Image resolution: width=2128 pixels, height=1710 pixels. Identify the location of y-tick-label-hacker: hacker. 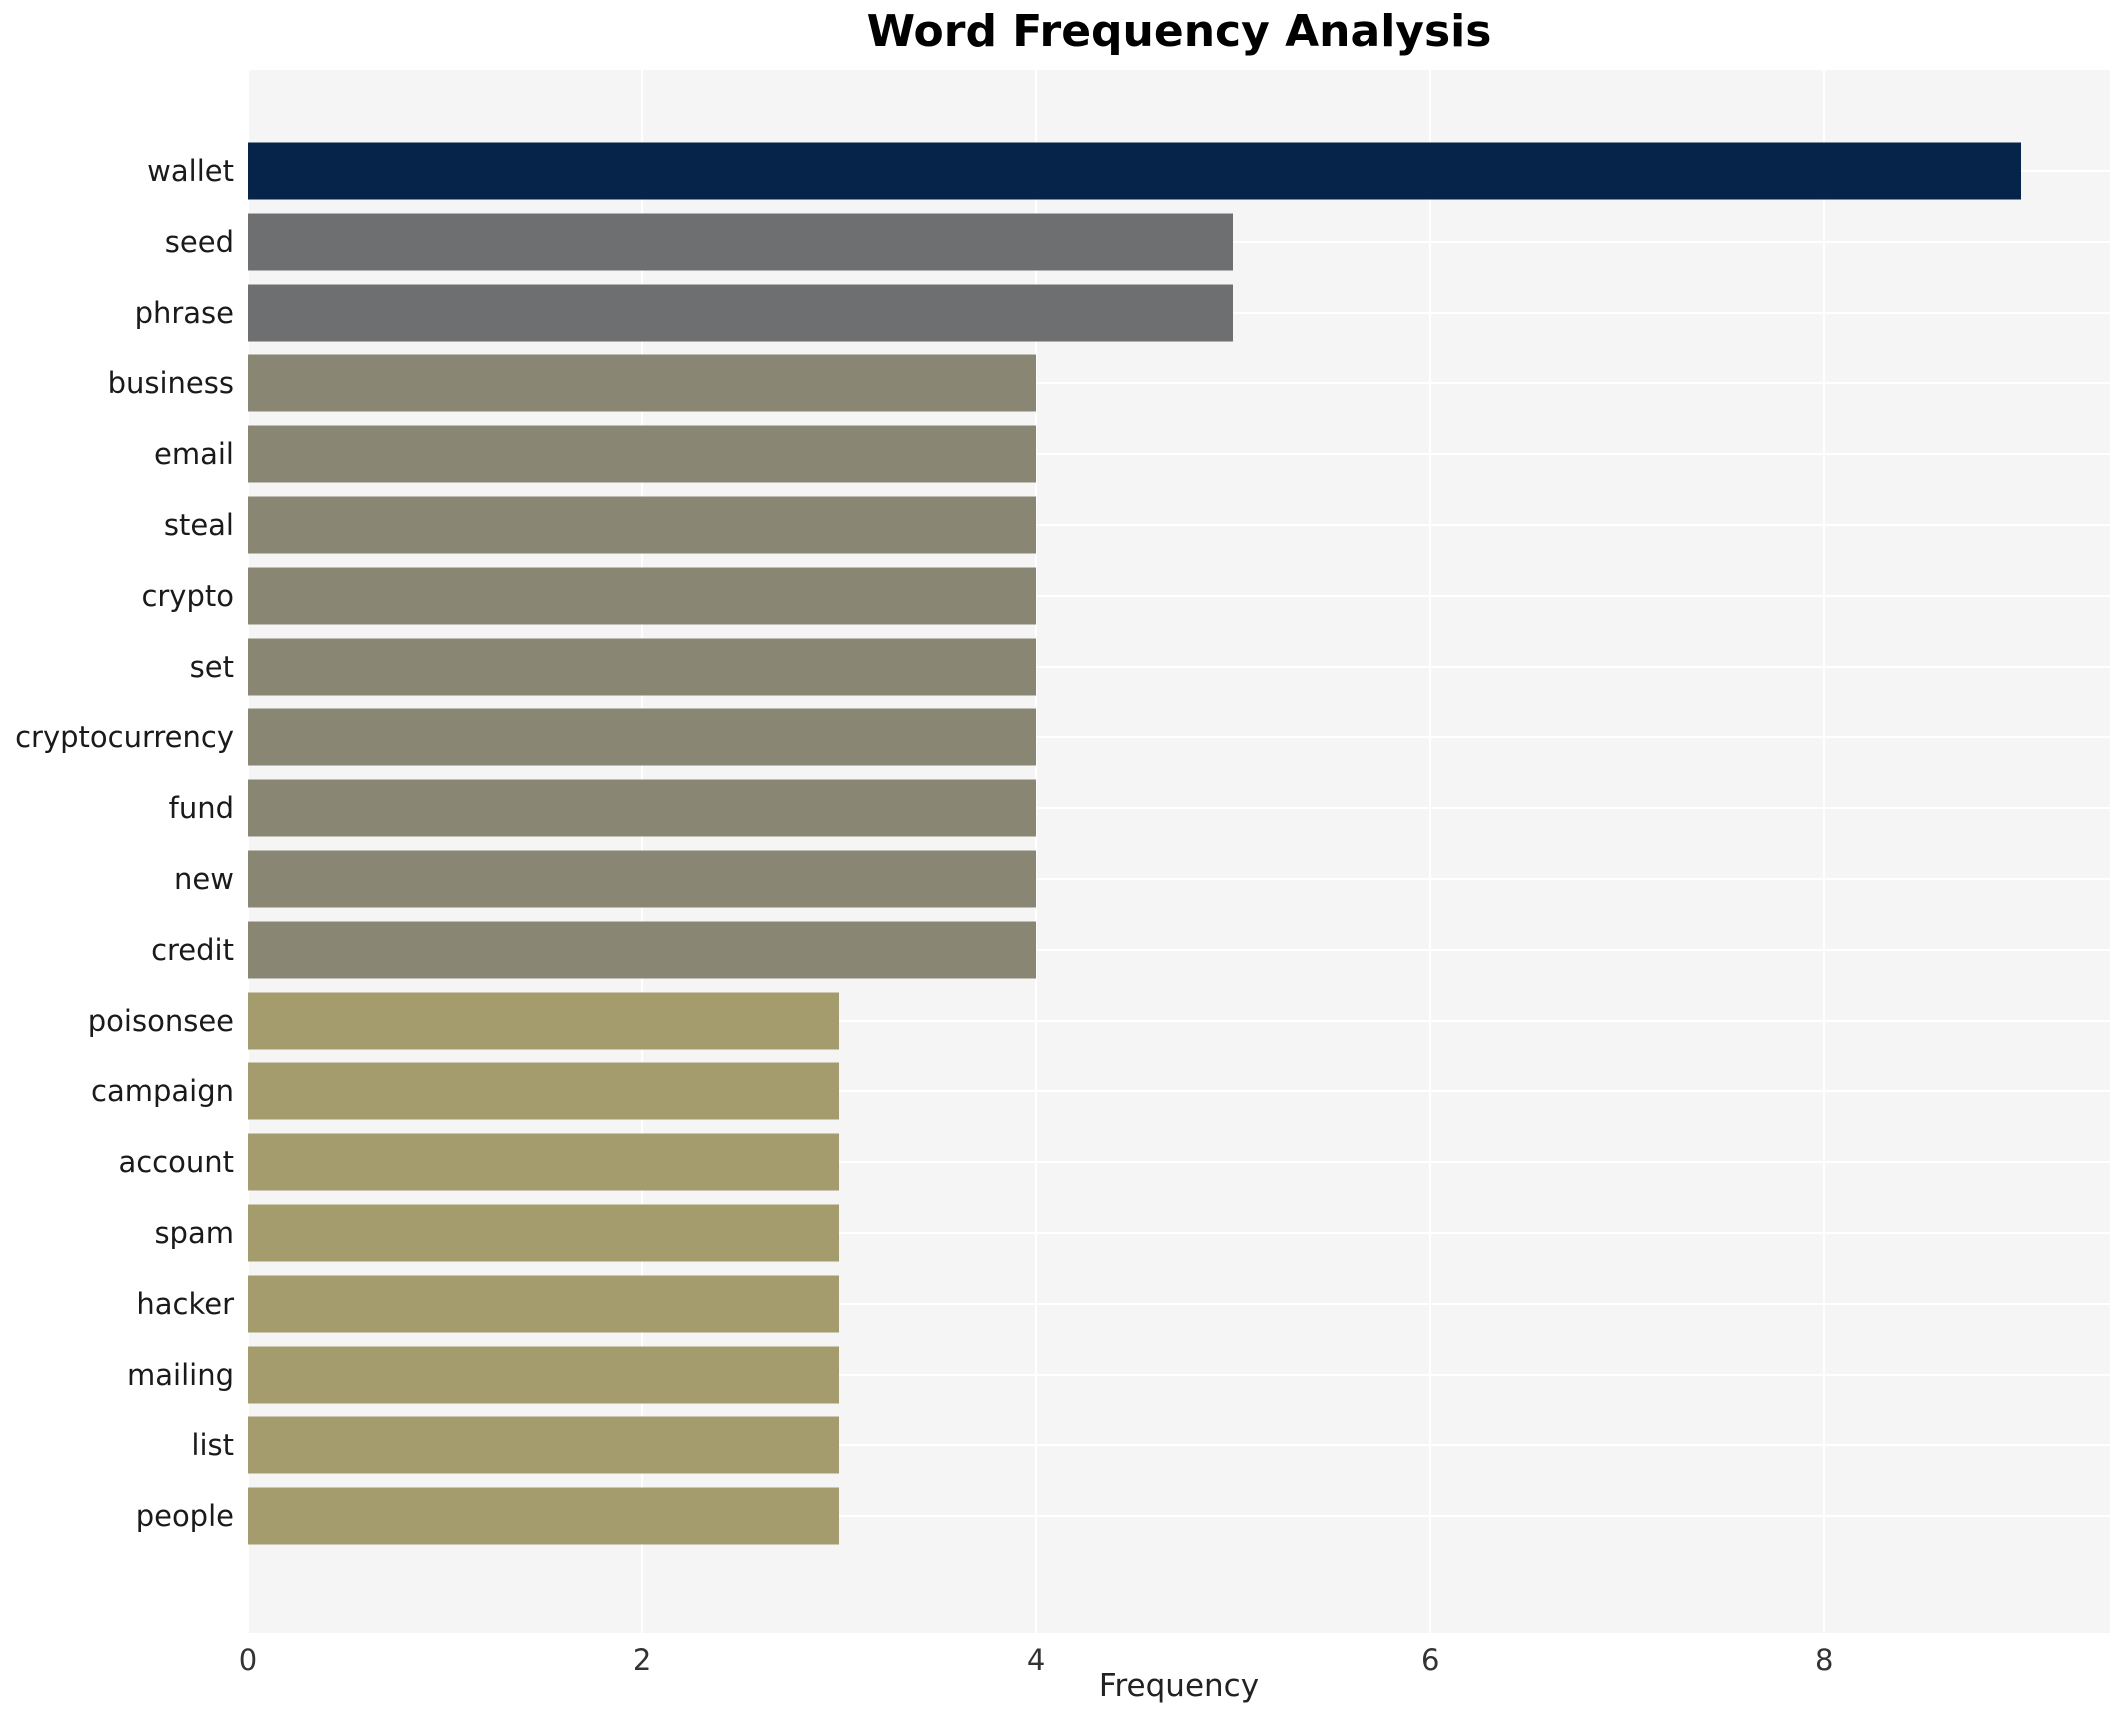
(185, 1303).